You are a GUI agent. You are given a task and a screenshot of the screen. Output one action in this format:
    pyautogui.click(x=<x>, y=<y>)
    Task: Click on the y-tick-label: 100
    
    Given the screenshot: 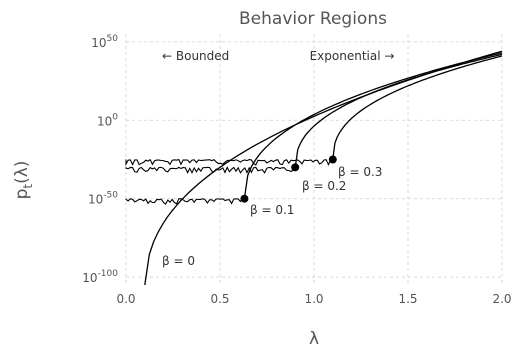 What is the action you would take?
    pyautogui.click(x=107, y=120)
    